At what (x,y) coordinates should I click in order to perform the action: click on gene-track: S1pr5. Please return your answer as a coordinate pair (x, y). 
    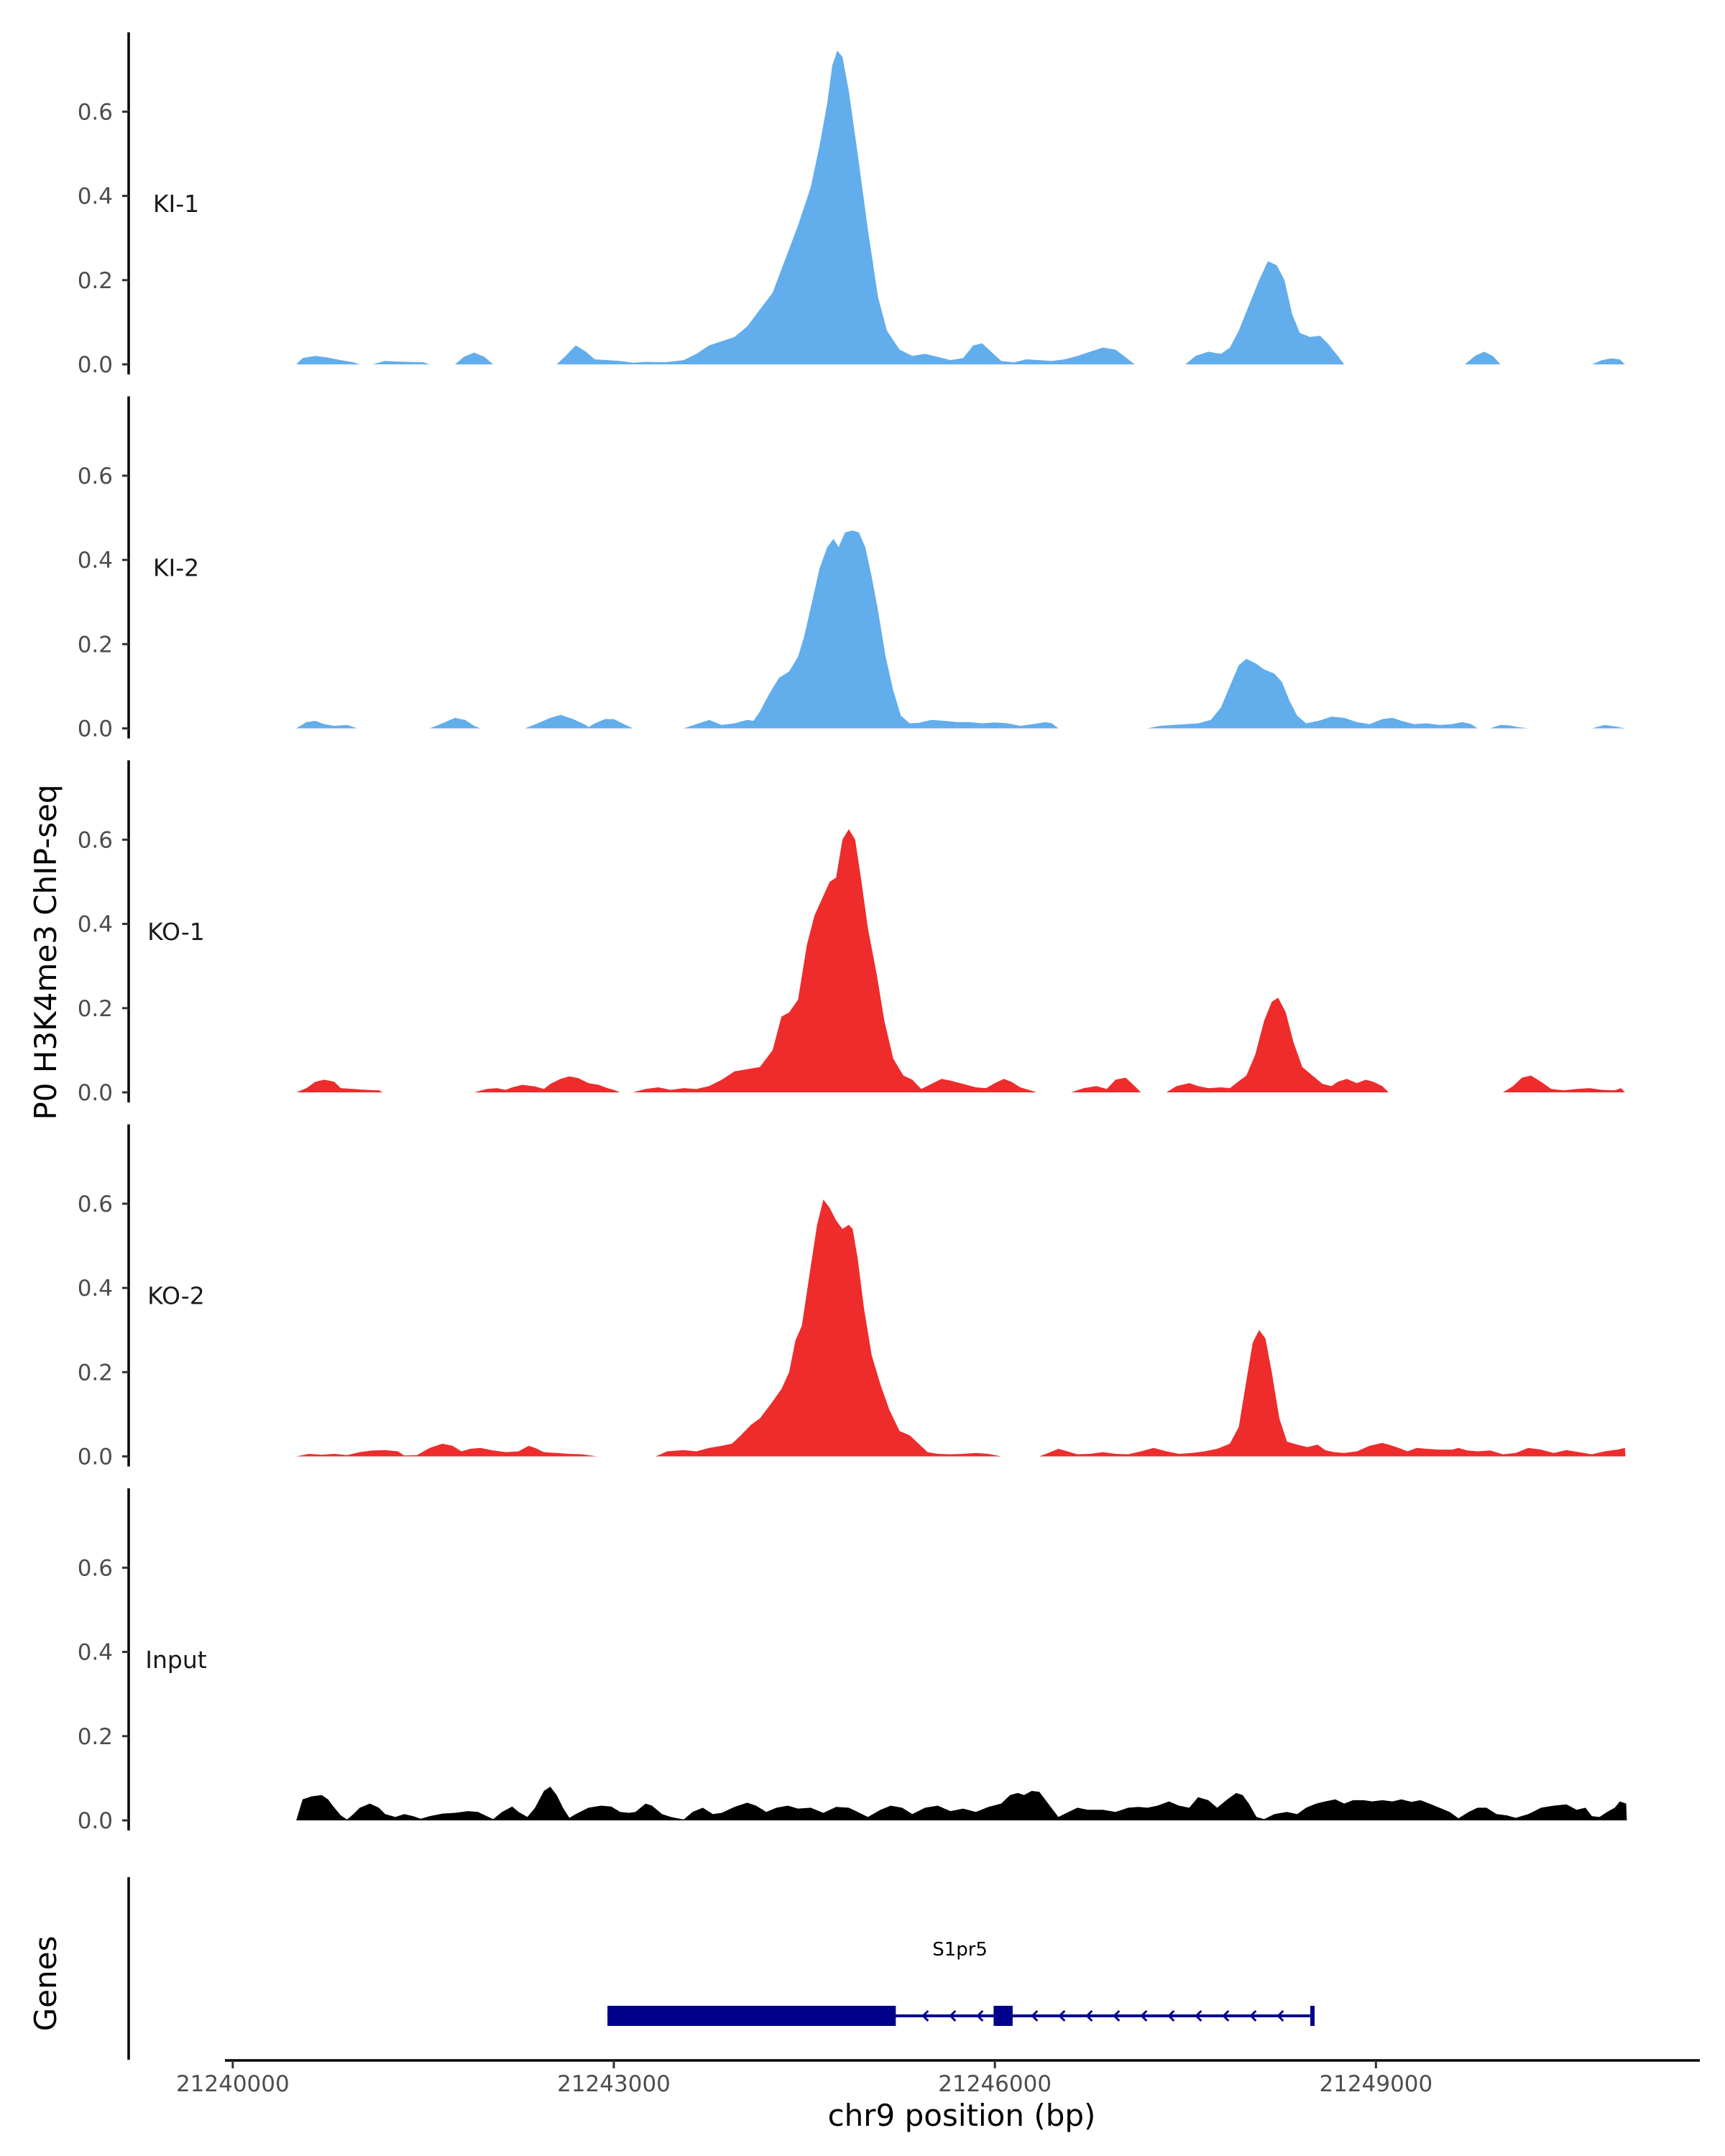
    Looking at the image, I should click on (721, 1969).